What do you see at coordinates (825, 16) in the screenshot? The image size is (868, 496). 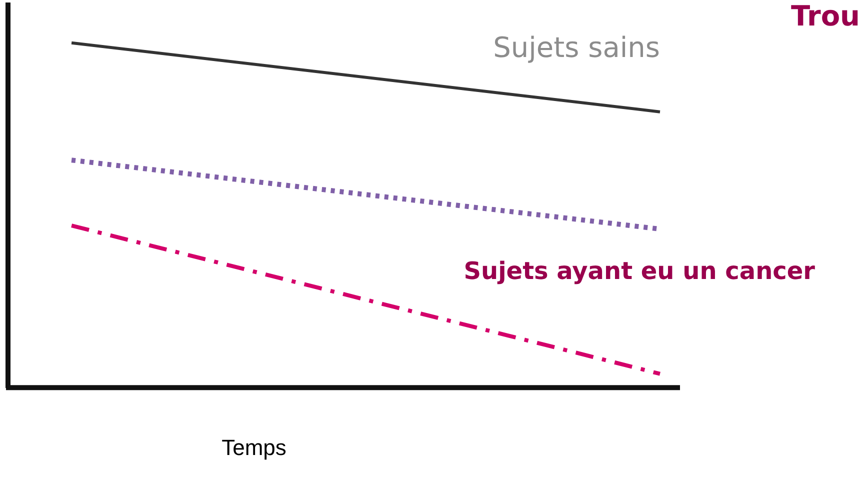 I see `text: Trou` at bounding box center [825, 16].